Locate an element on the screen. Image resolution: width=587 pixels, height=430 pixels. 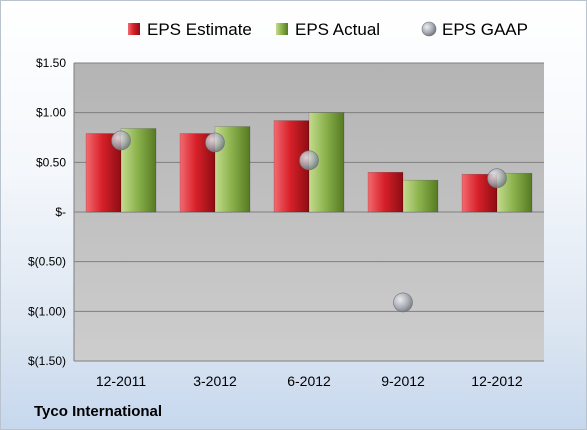
y-tick-label: $(0.50) is located at coordinates (47, 262).